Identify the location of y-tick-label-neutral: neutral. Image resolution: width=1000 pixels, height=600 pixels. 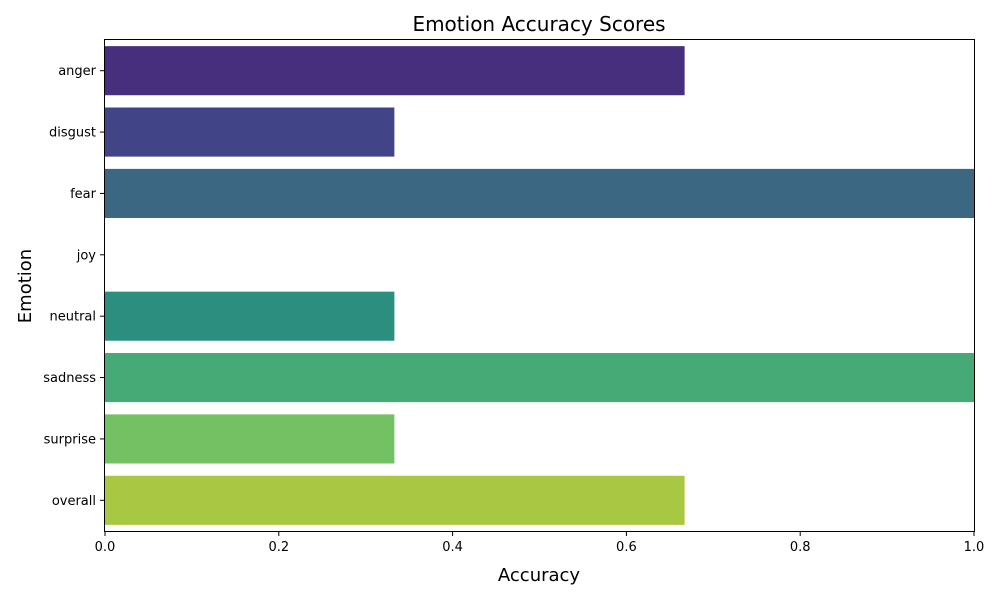
(73, 317).